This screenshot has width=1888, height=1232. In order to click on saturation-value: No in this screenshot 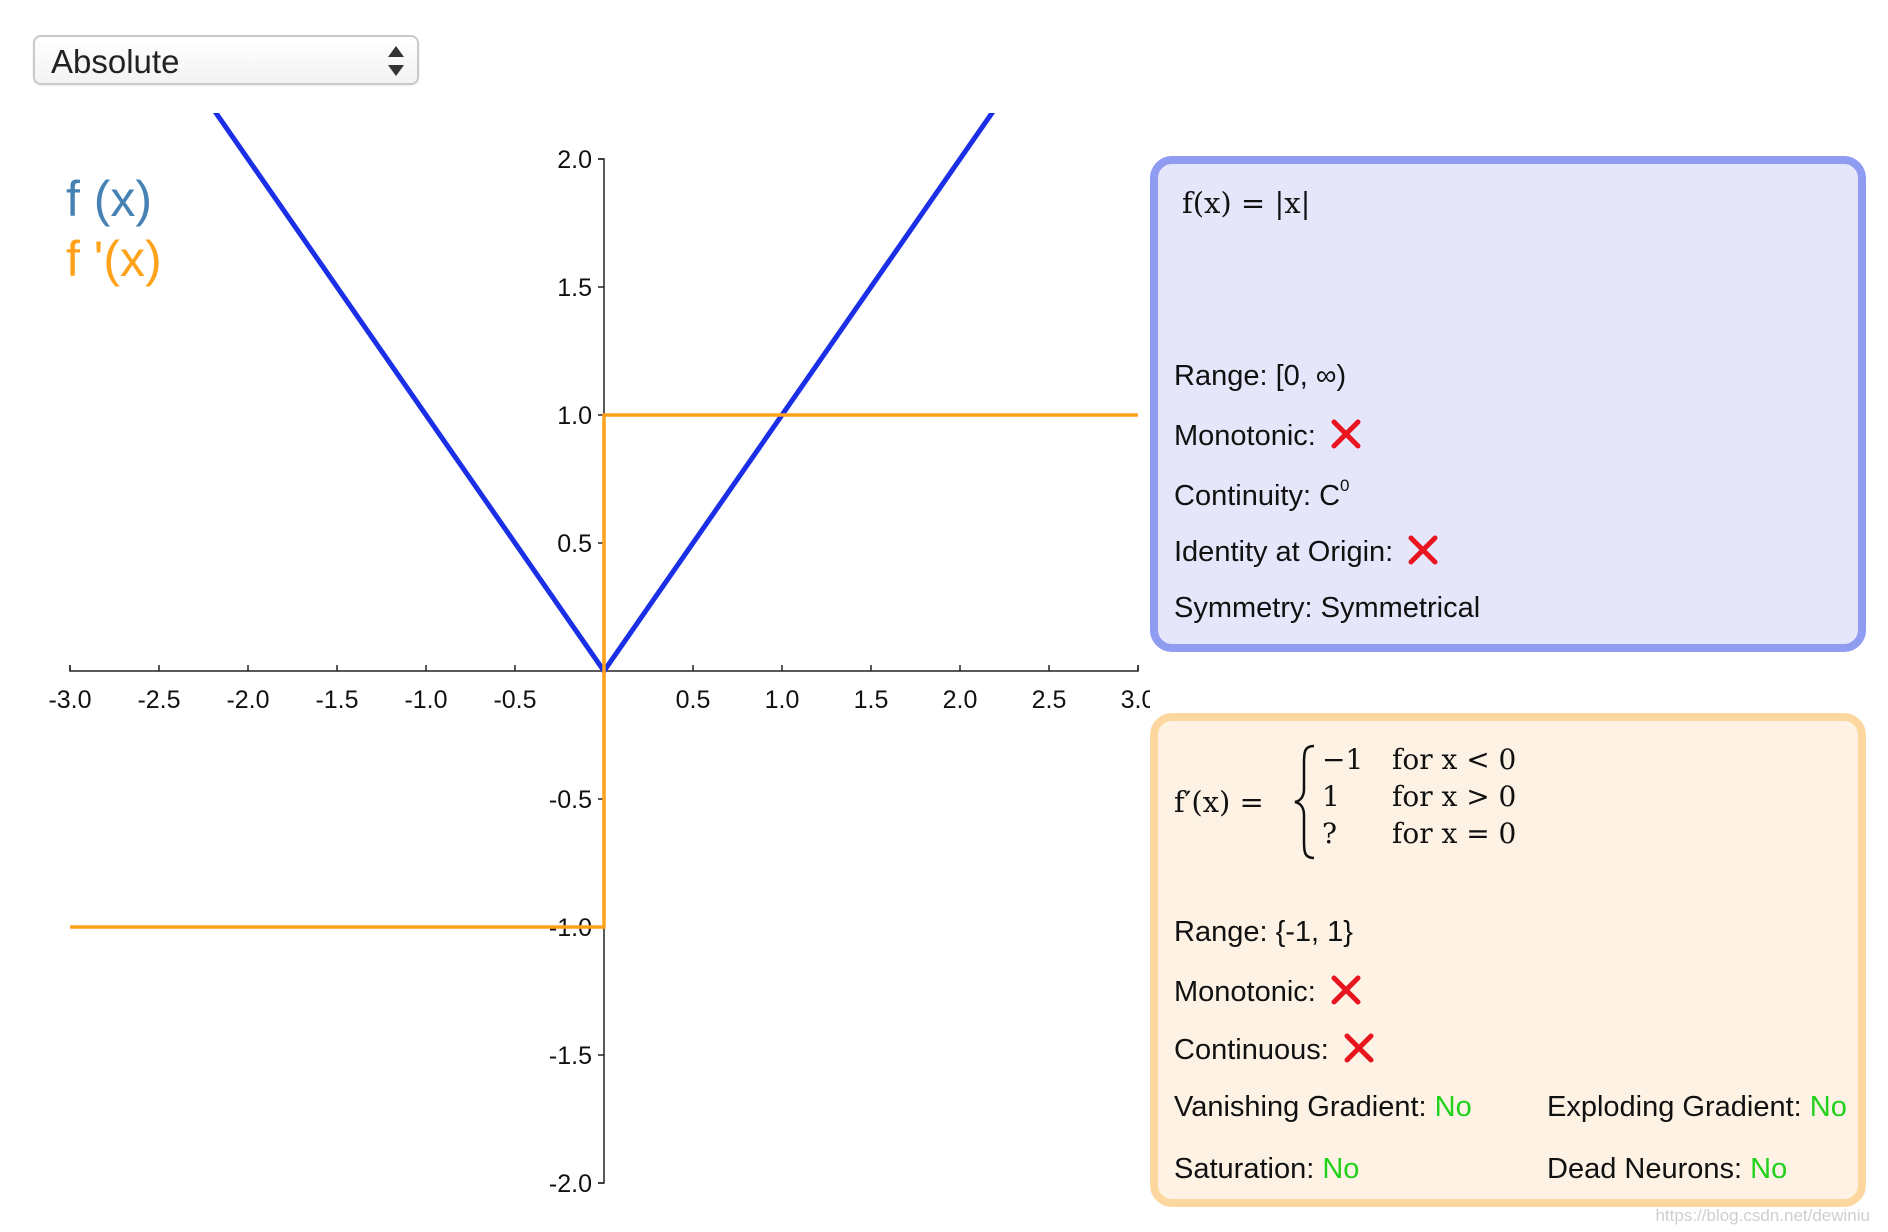, I will do `click(1341, 1169)`.